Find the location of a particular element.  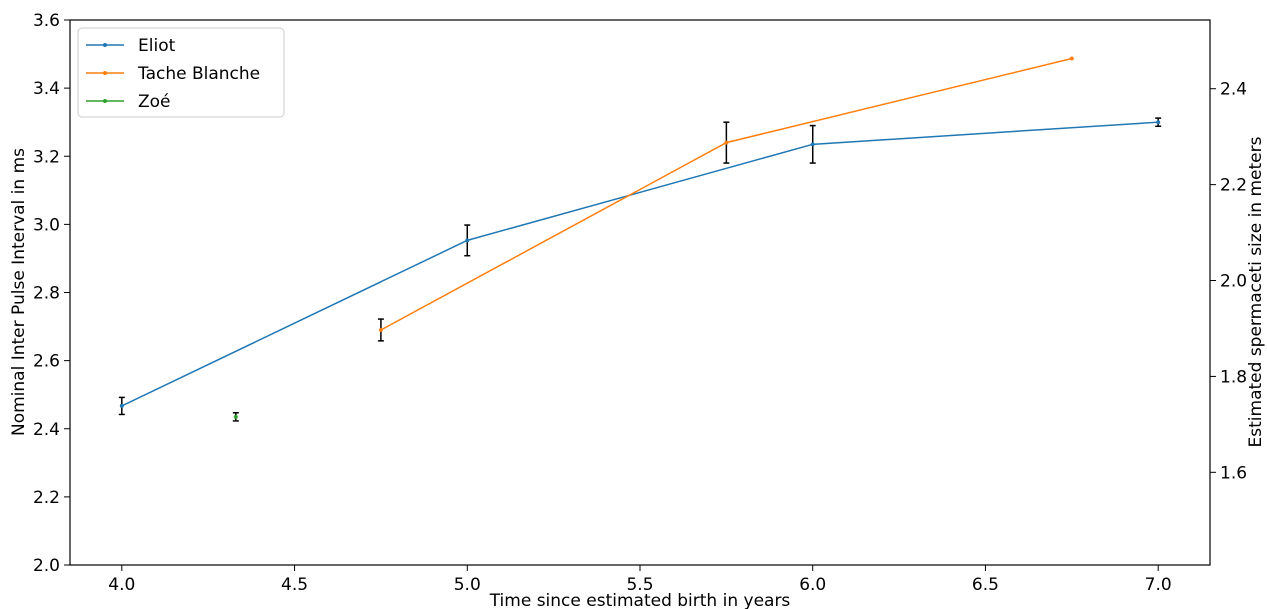

y-tick-label: 3.0 is located at coordinates (46, 225).